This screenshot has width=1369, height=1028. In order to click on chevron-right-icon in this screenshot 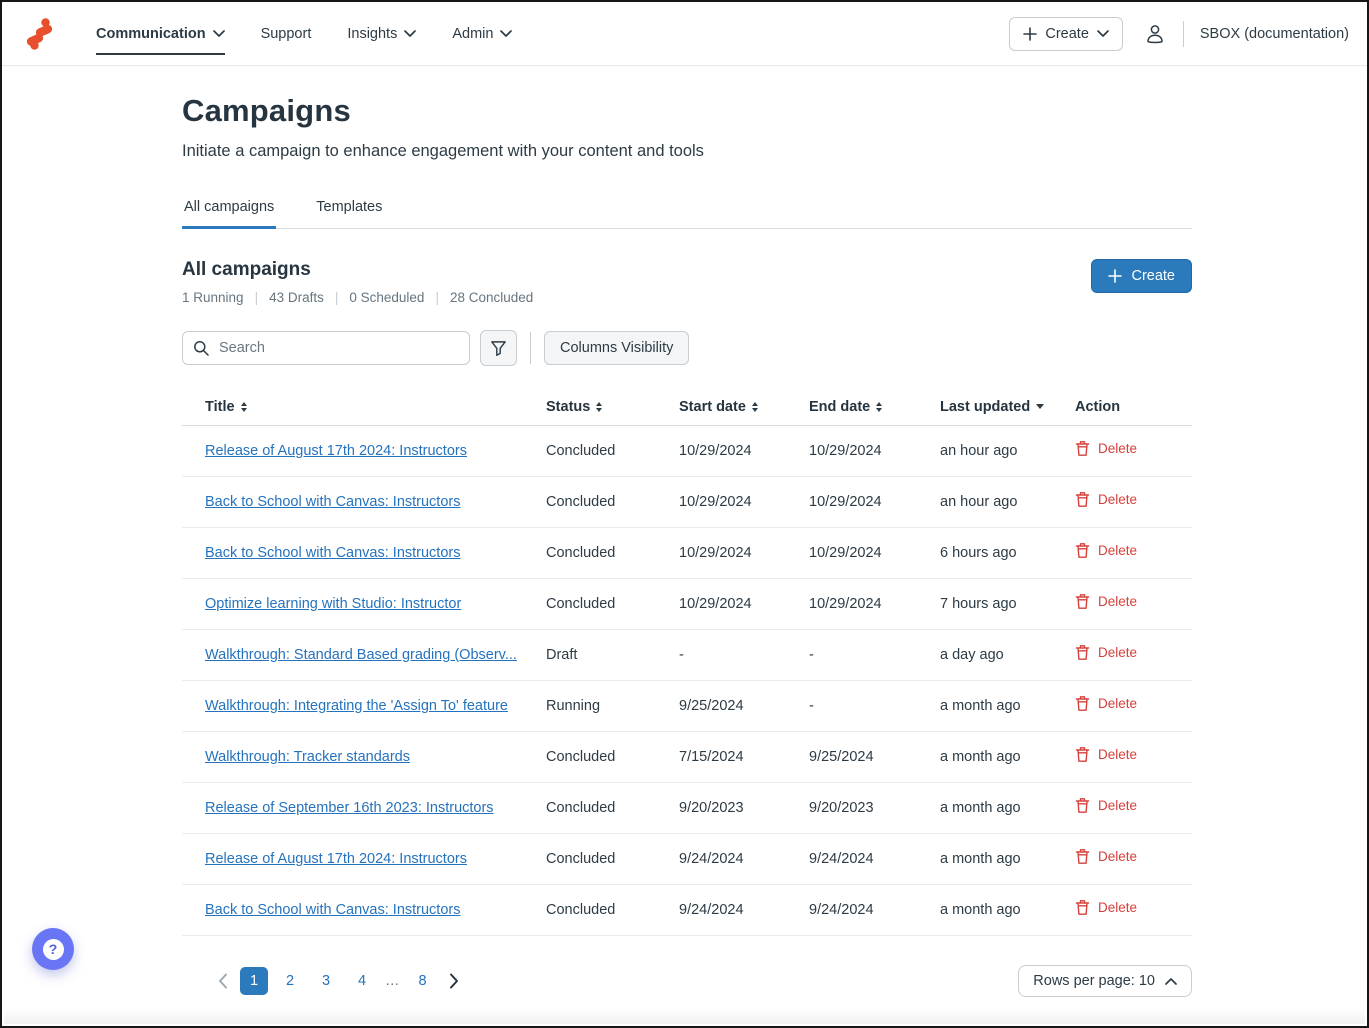, I will do `click(453, 980)`.